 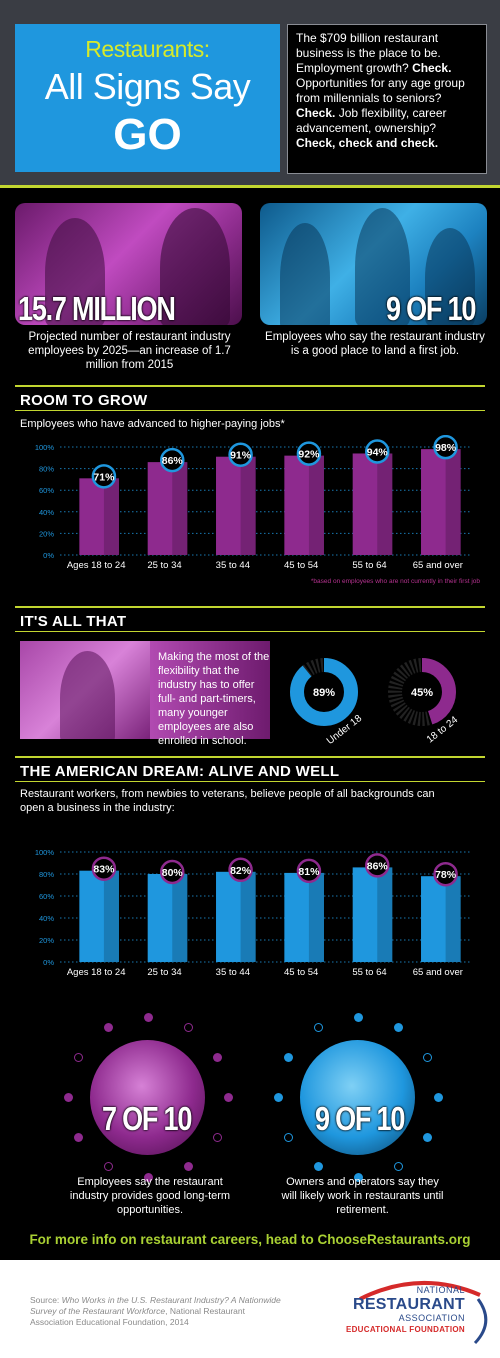 What do you see at coordinates (45, 447) in the screenshot?
I see `y-tick-label: 100%` at bounding box center [45, 447].